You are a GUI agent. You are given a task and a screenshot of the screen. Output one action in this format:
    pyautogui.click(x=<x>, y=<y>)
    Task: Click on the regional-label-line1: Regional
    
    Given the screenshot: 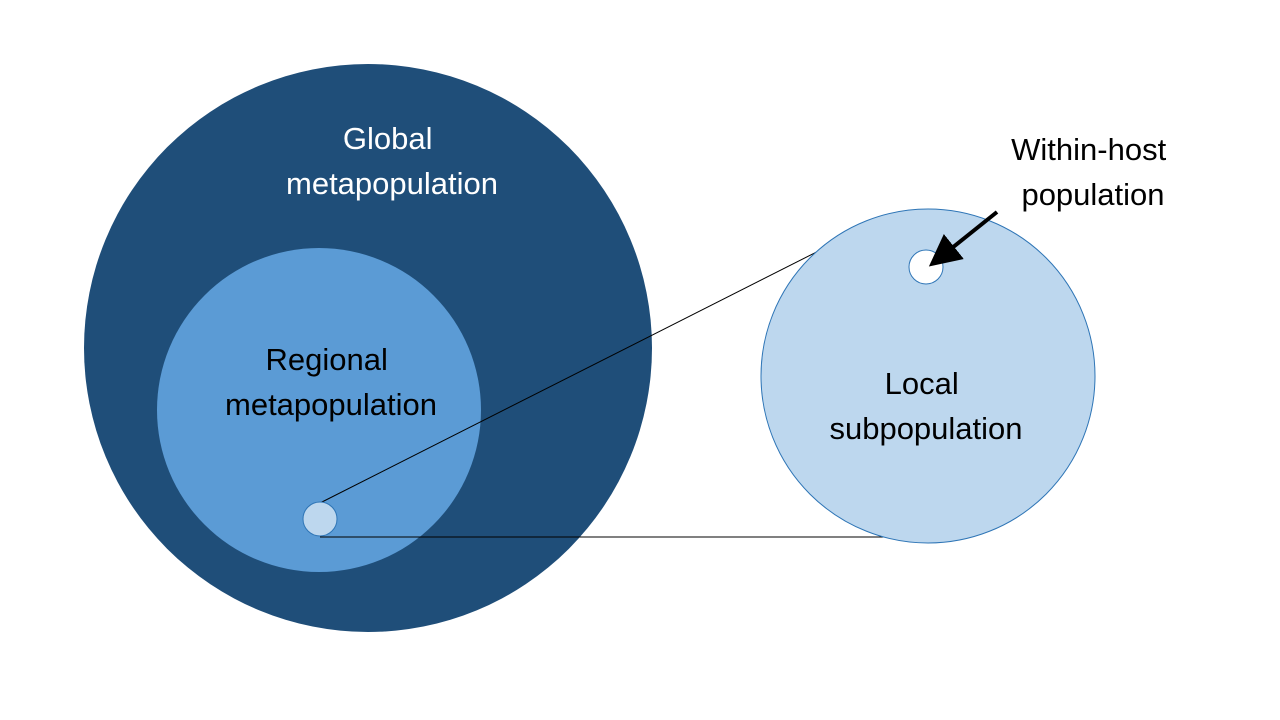 What is the action you would take?
    pyautogui.click(x=327, y=359)
    